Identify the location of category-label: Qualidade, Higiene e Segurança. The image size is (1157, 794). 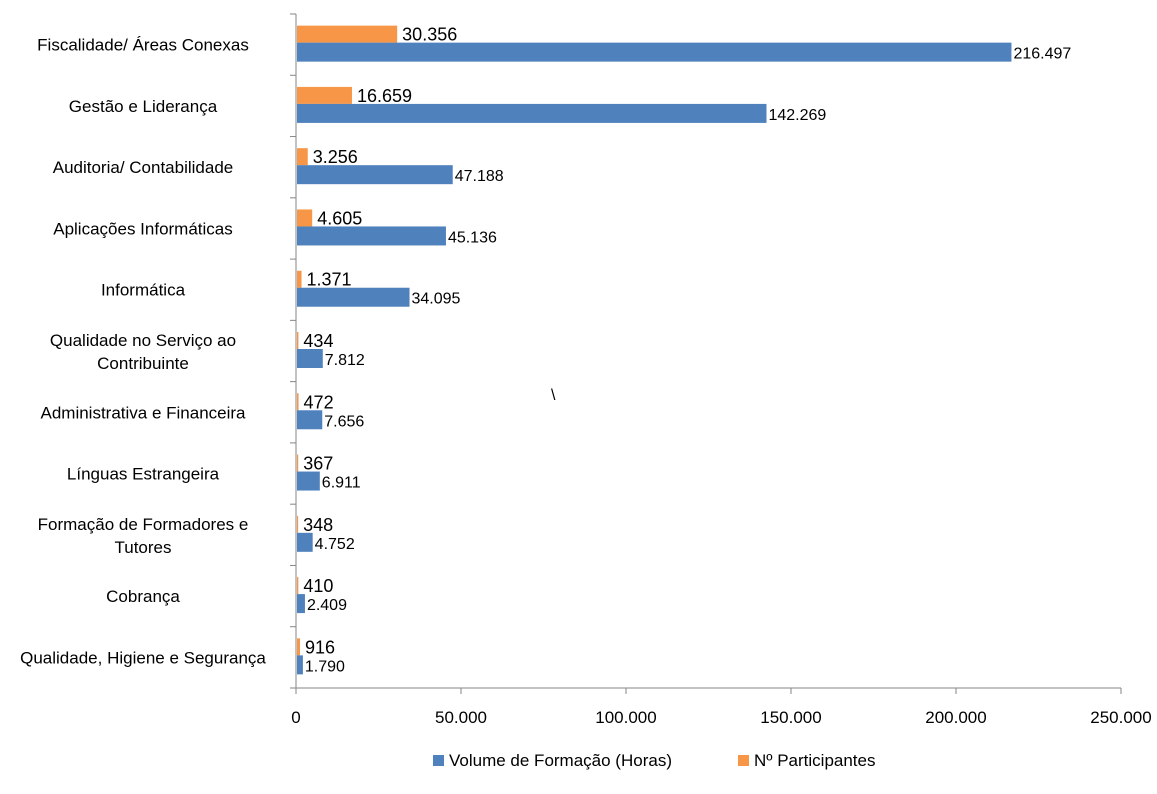
(143, 657).